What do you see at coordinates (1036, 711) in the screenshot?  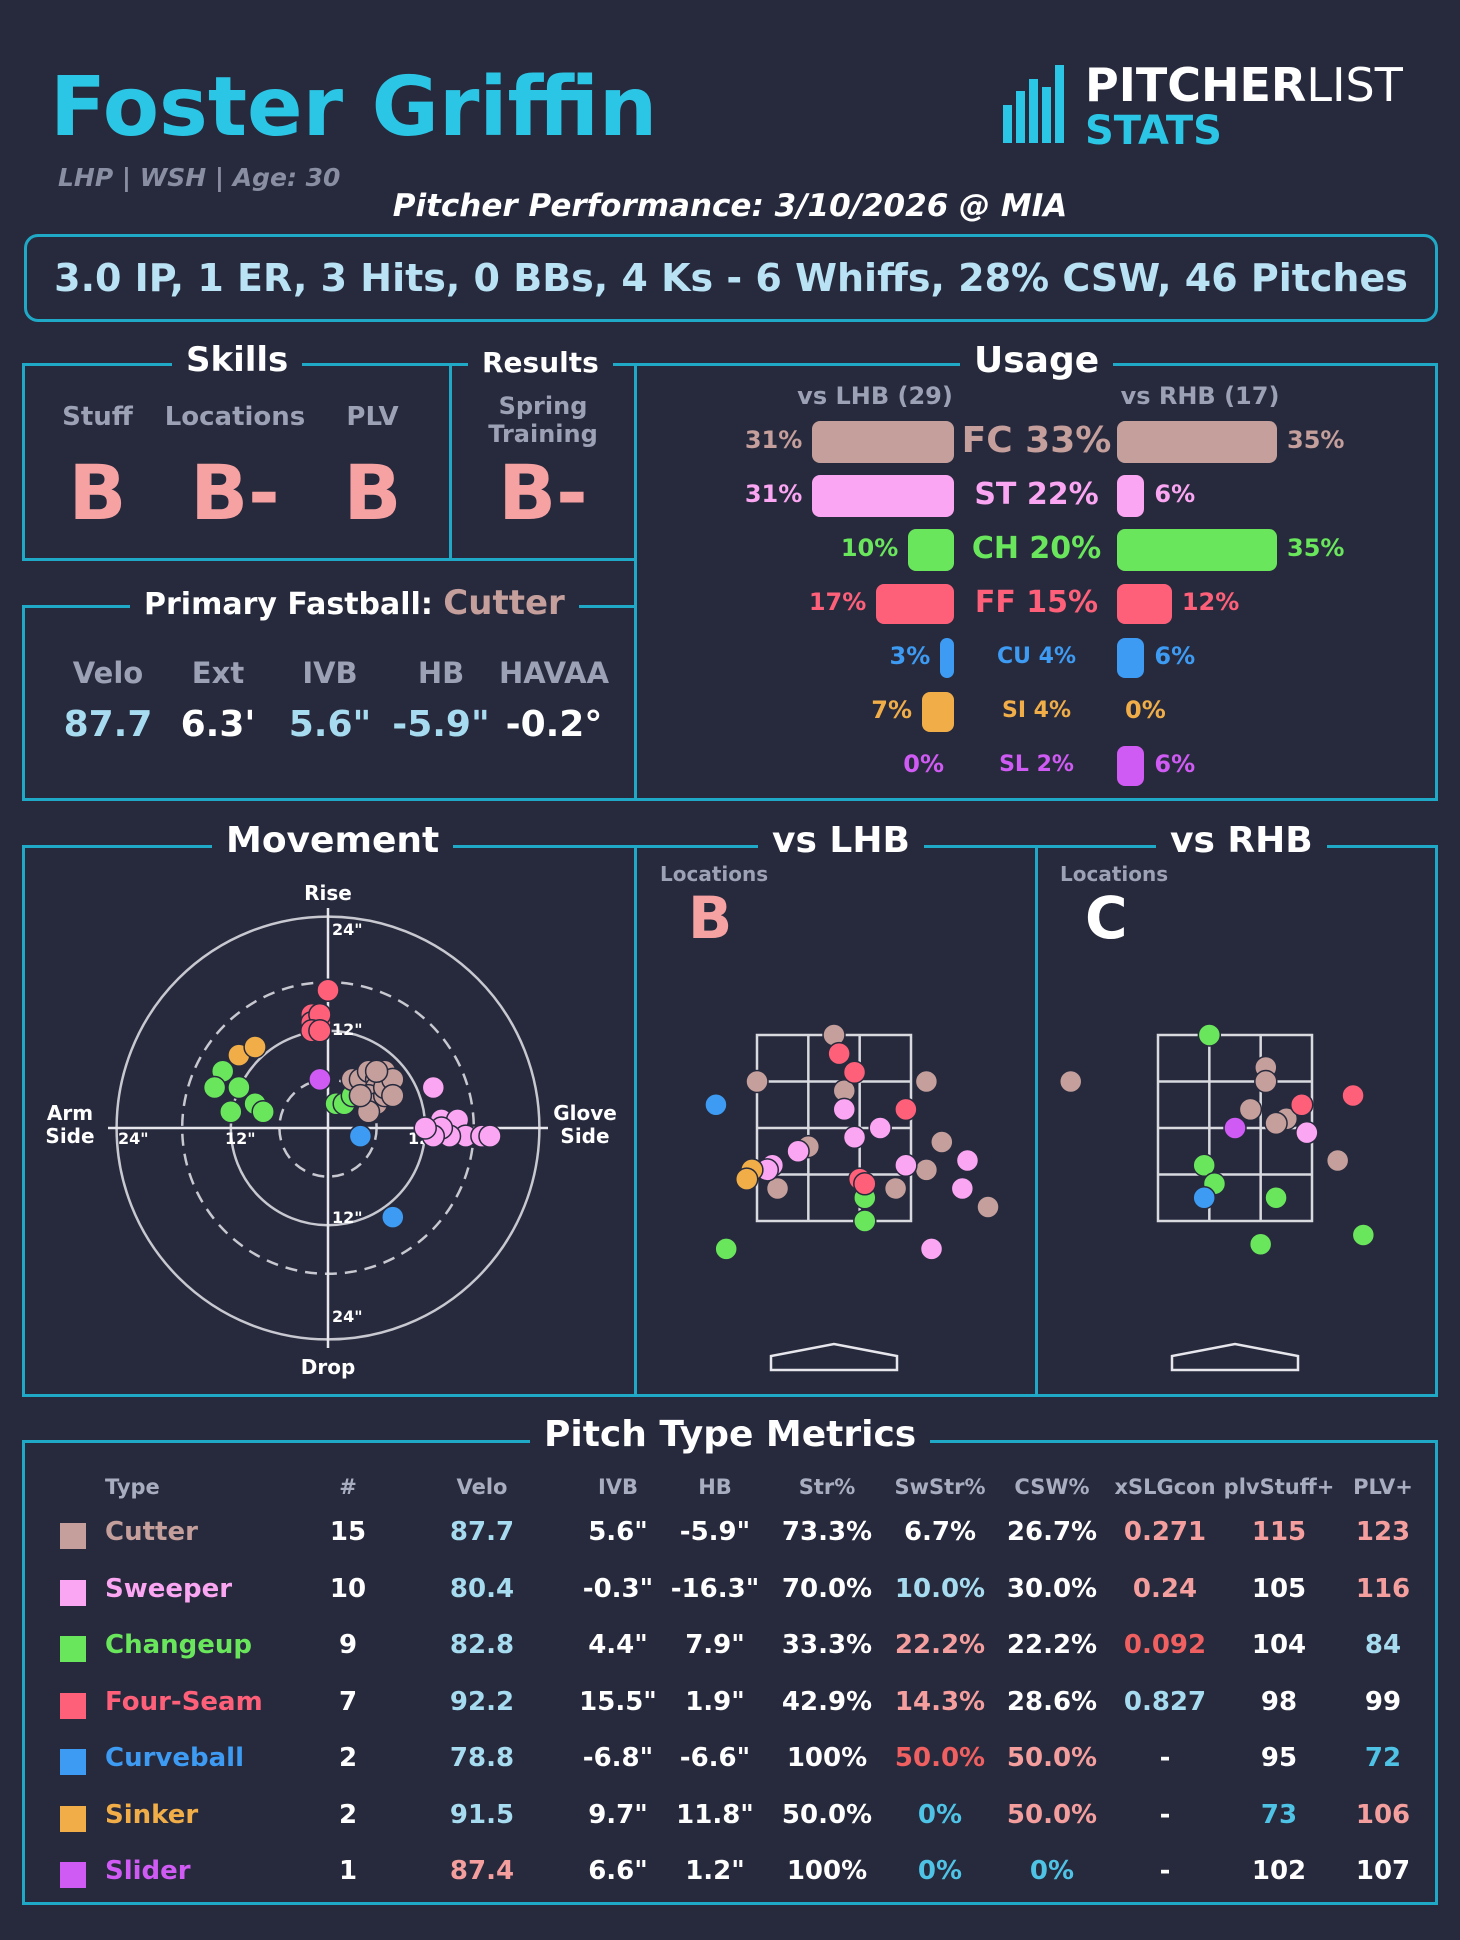 I see `usage-center-label: SI 4%` at bounding box center [1036, 711].